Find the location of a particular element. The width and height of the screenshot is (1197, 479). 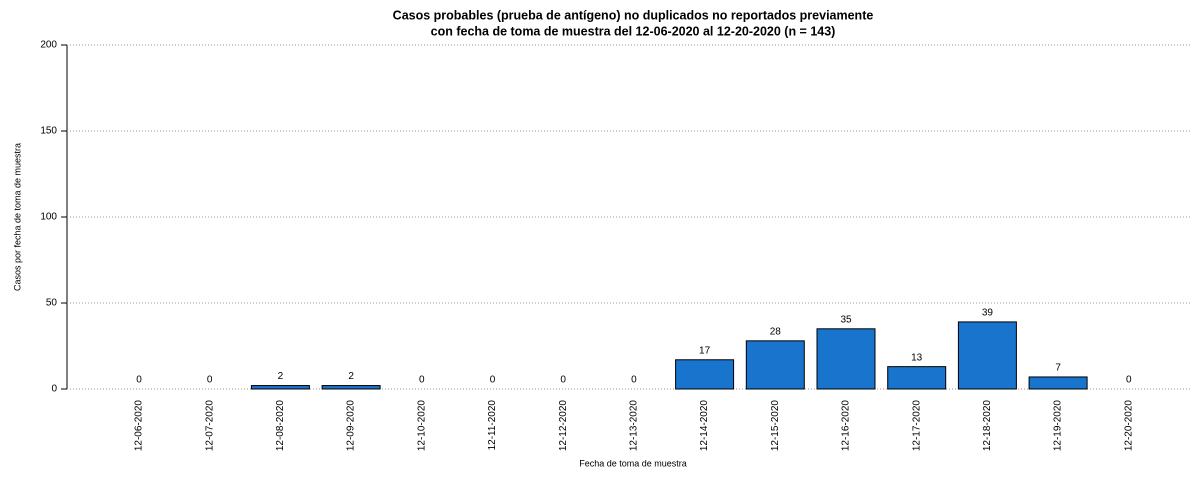

x-tick-label: 12-14-2020 is located at coordinates (704, 426).